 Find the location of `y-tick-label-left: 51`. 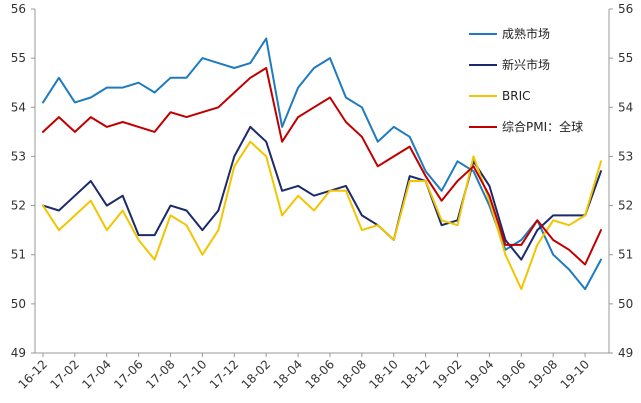

y-tick-label-left: 51 is located at coordinates (18, 255).